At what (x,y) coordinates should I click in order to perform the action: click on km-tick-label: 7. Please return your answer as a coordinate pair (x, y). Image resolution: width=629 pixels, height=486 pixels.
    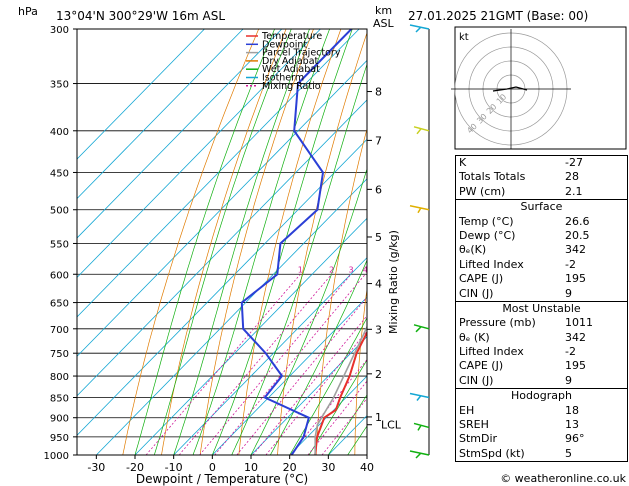
    Looking at the image, I should click on (378, 140).